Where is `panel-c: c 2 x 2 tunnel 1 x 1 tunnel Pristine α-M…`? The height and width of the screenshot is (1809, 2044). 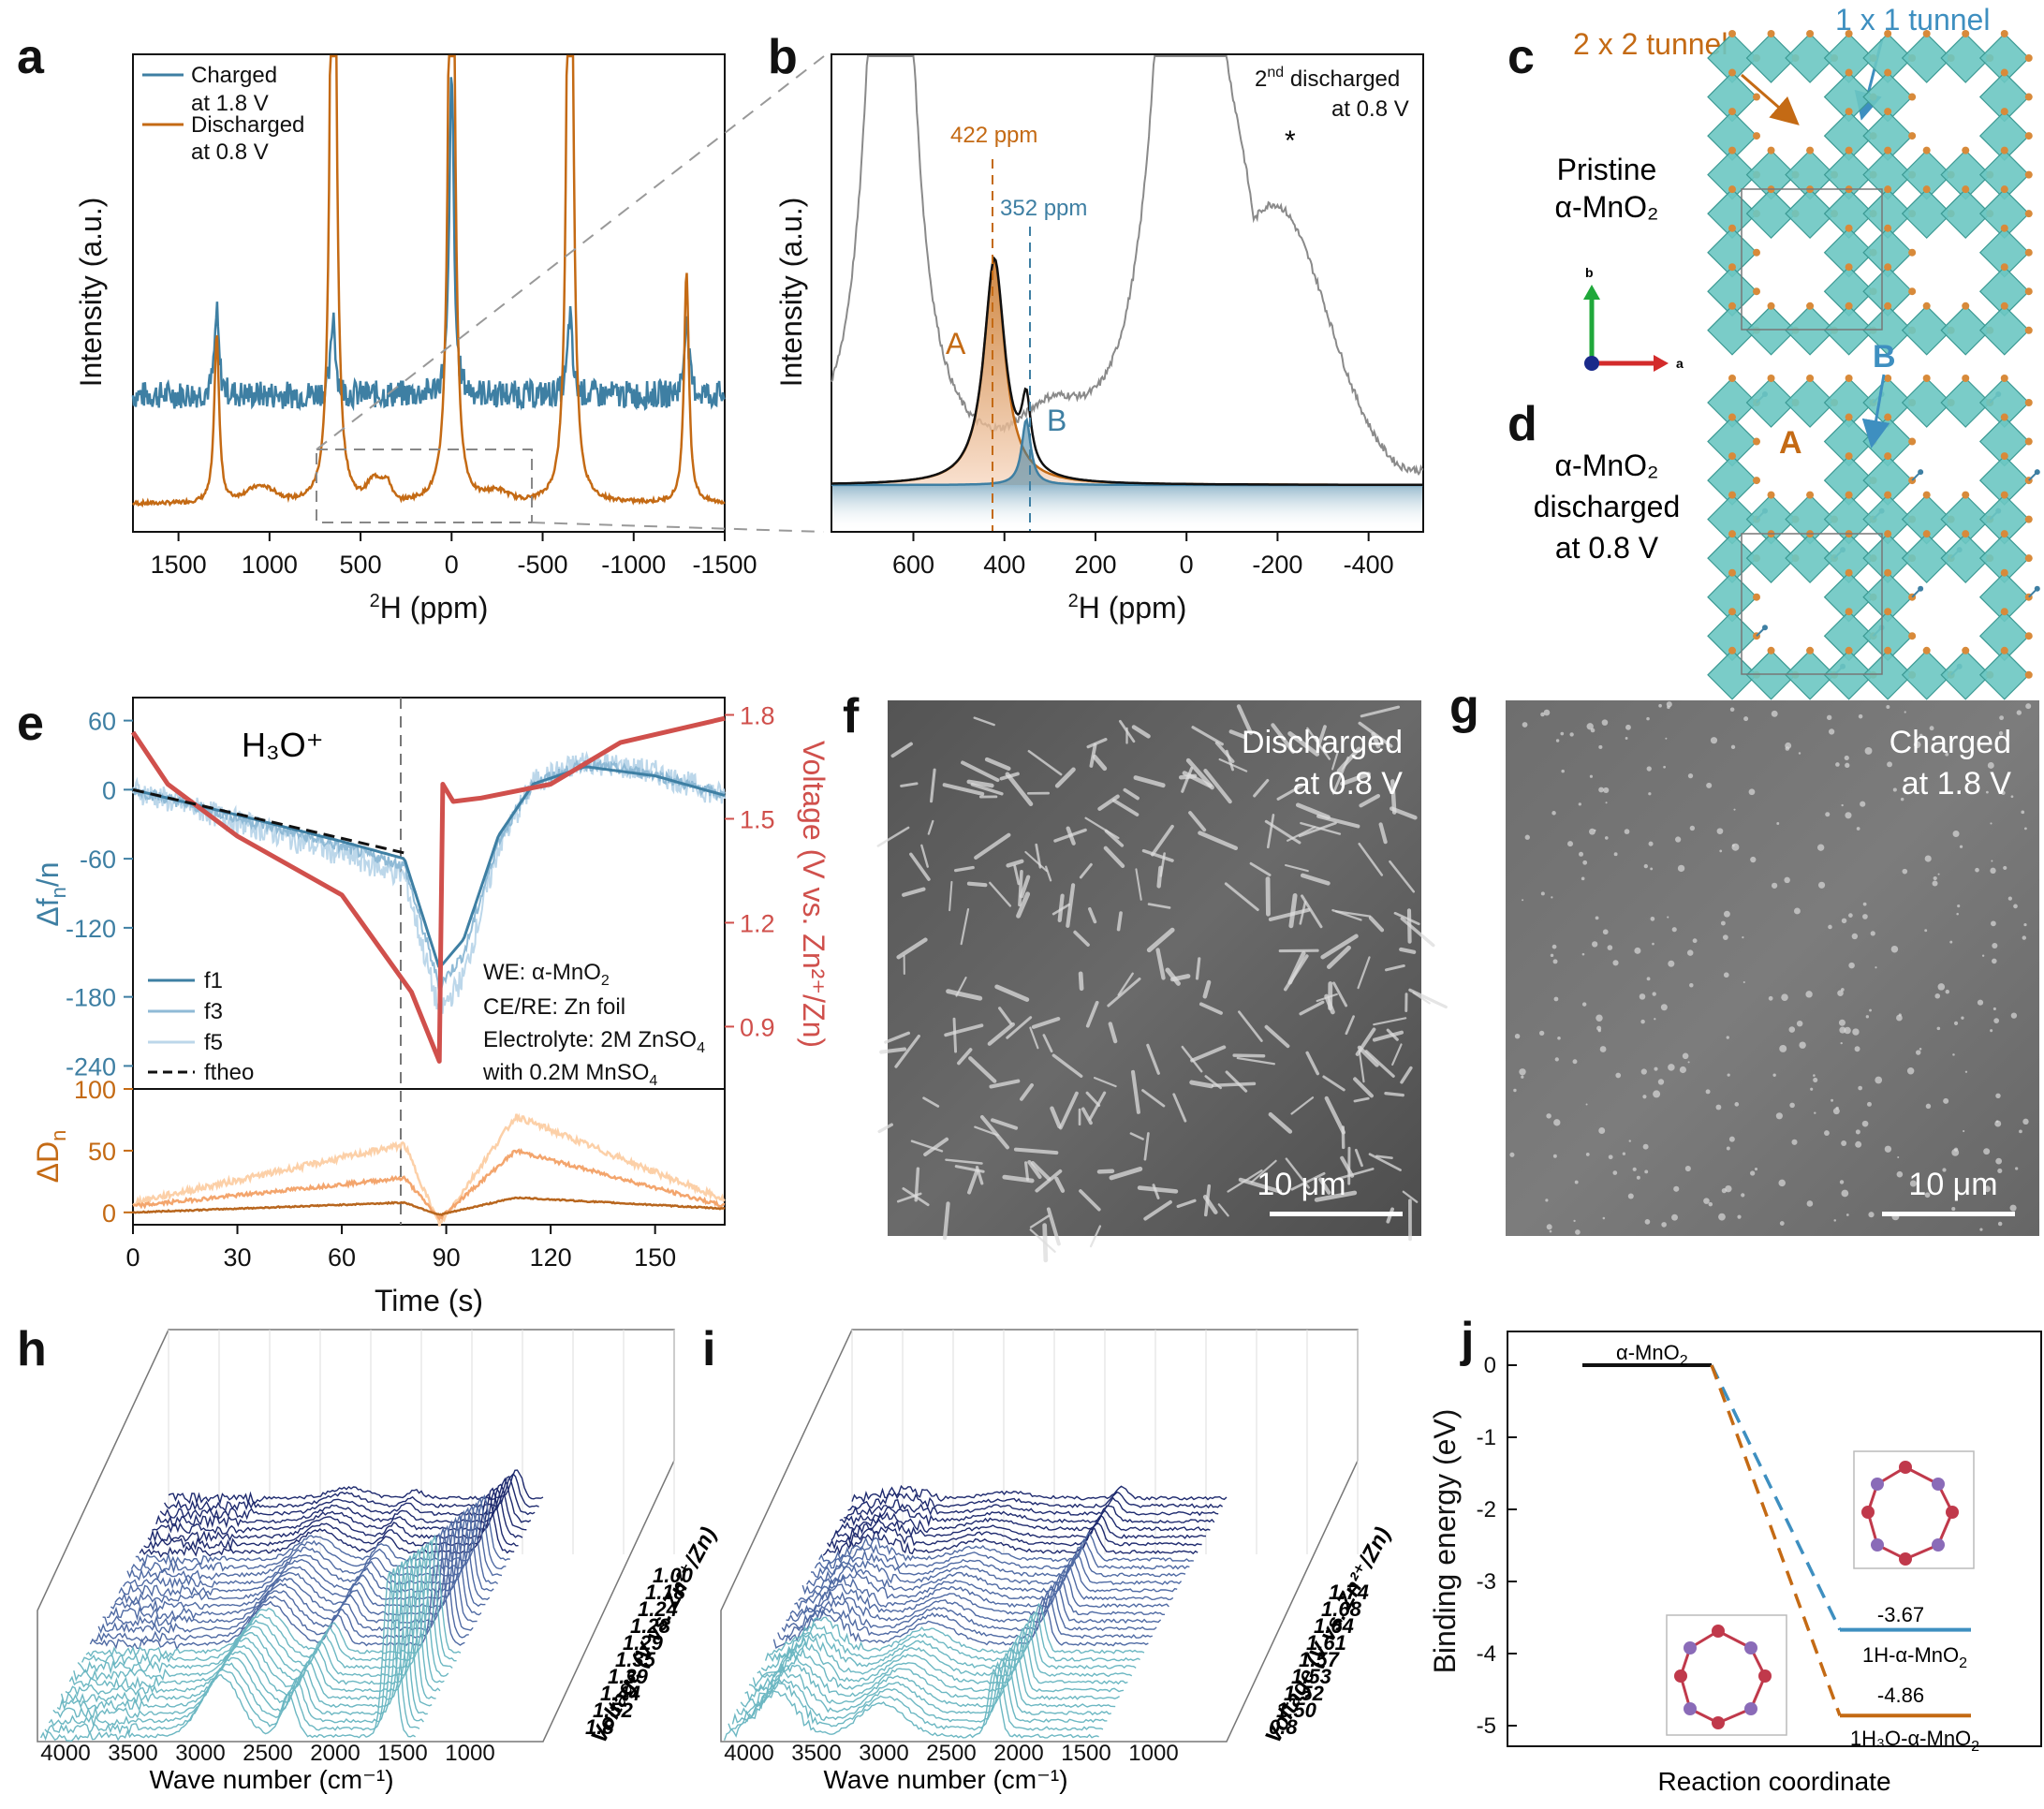 panel-c: c 2 x 2 tunnel 1 x 1 tunnel Pristine α-M… is located at coordinates (1770, 187).